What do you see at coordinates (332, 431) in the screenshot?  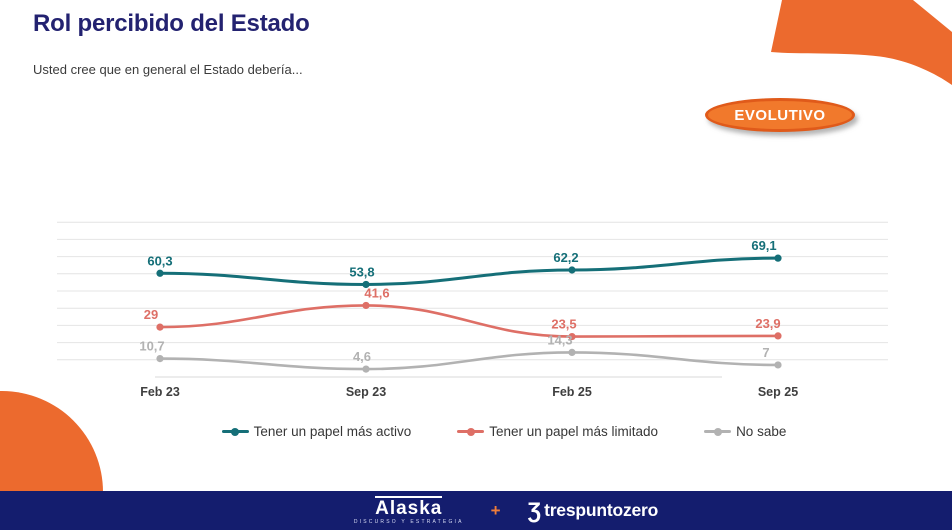 I see `legend-label: Tener un papel más activo` at bounding box center [332, 431].